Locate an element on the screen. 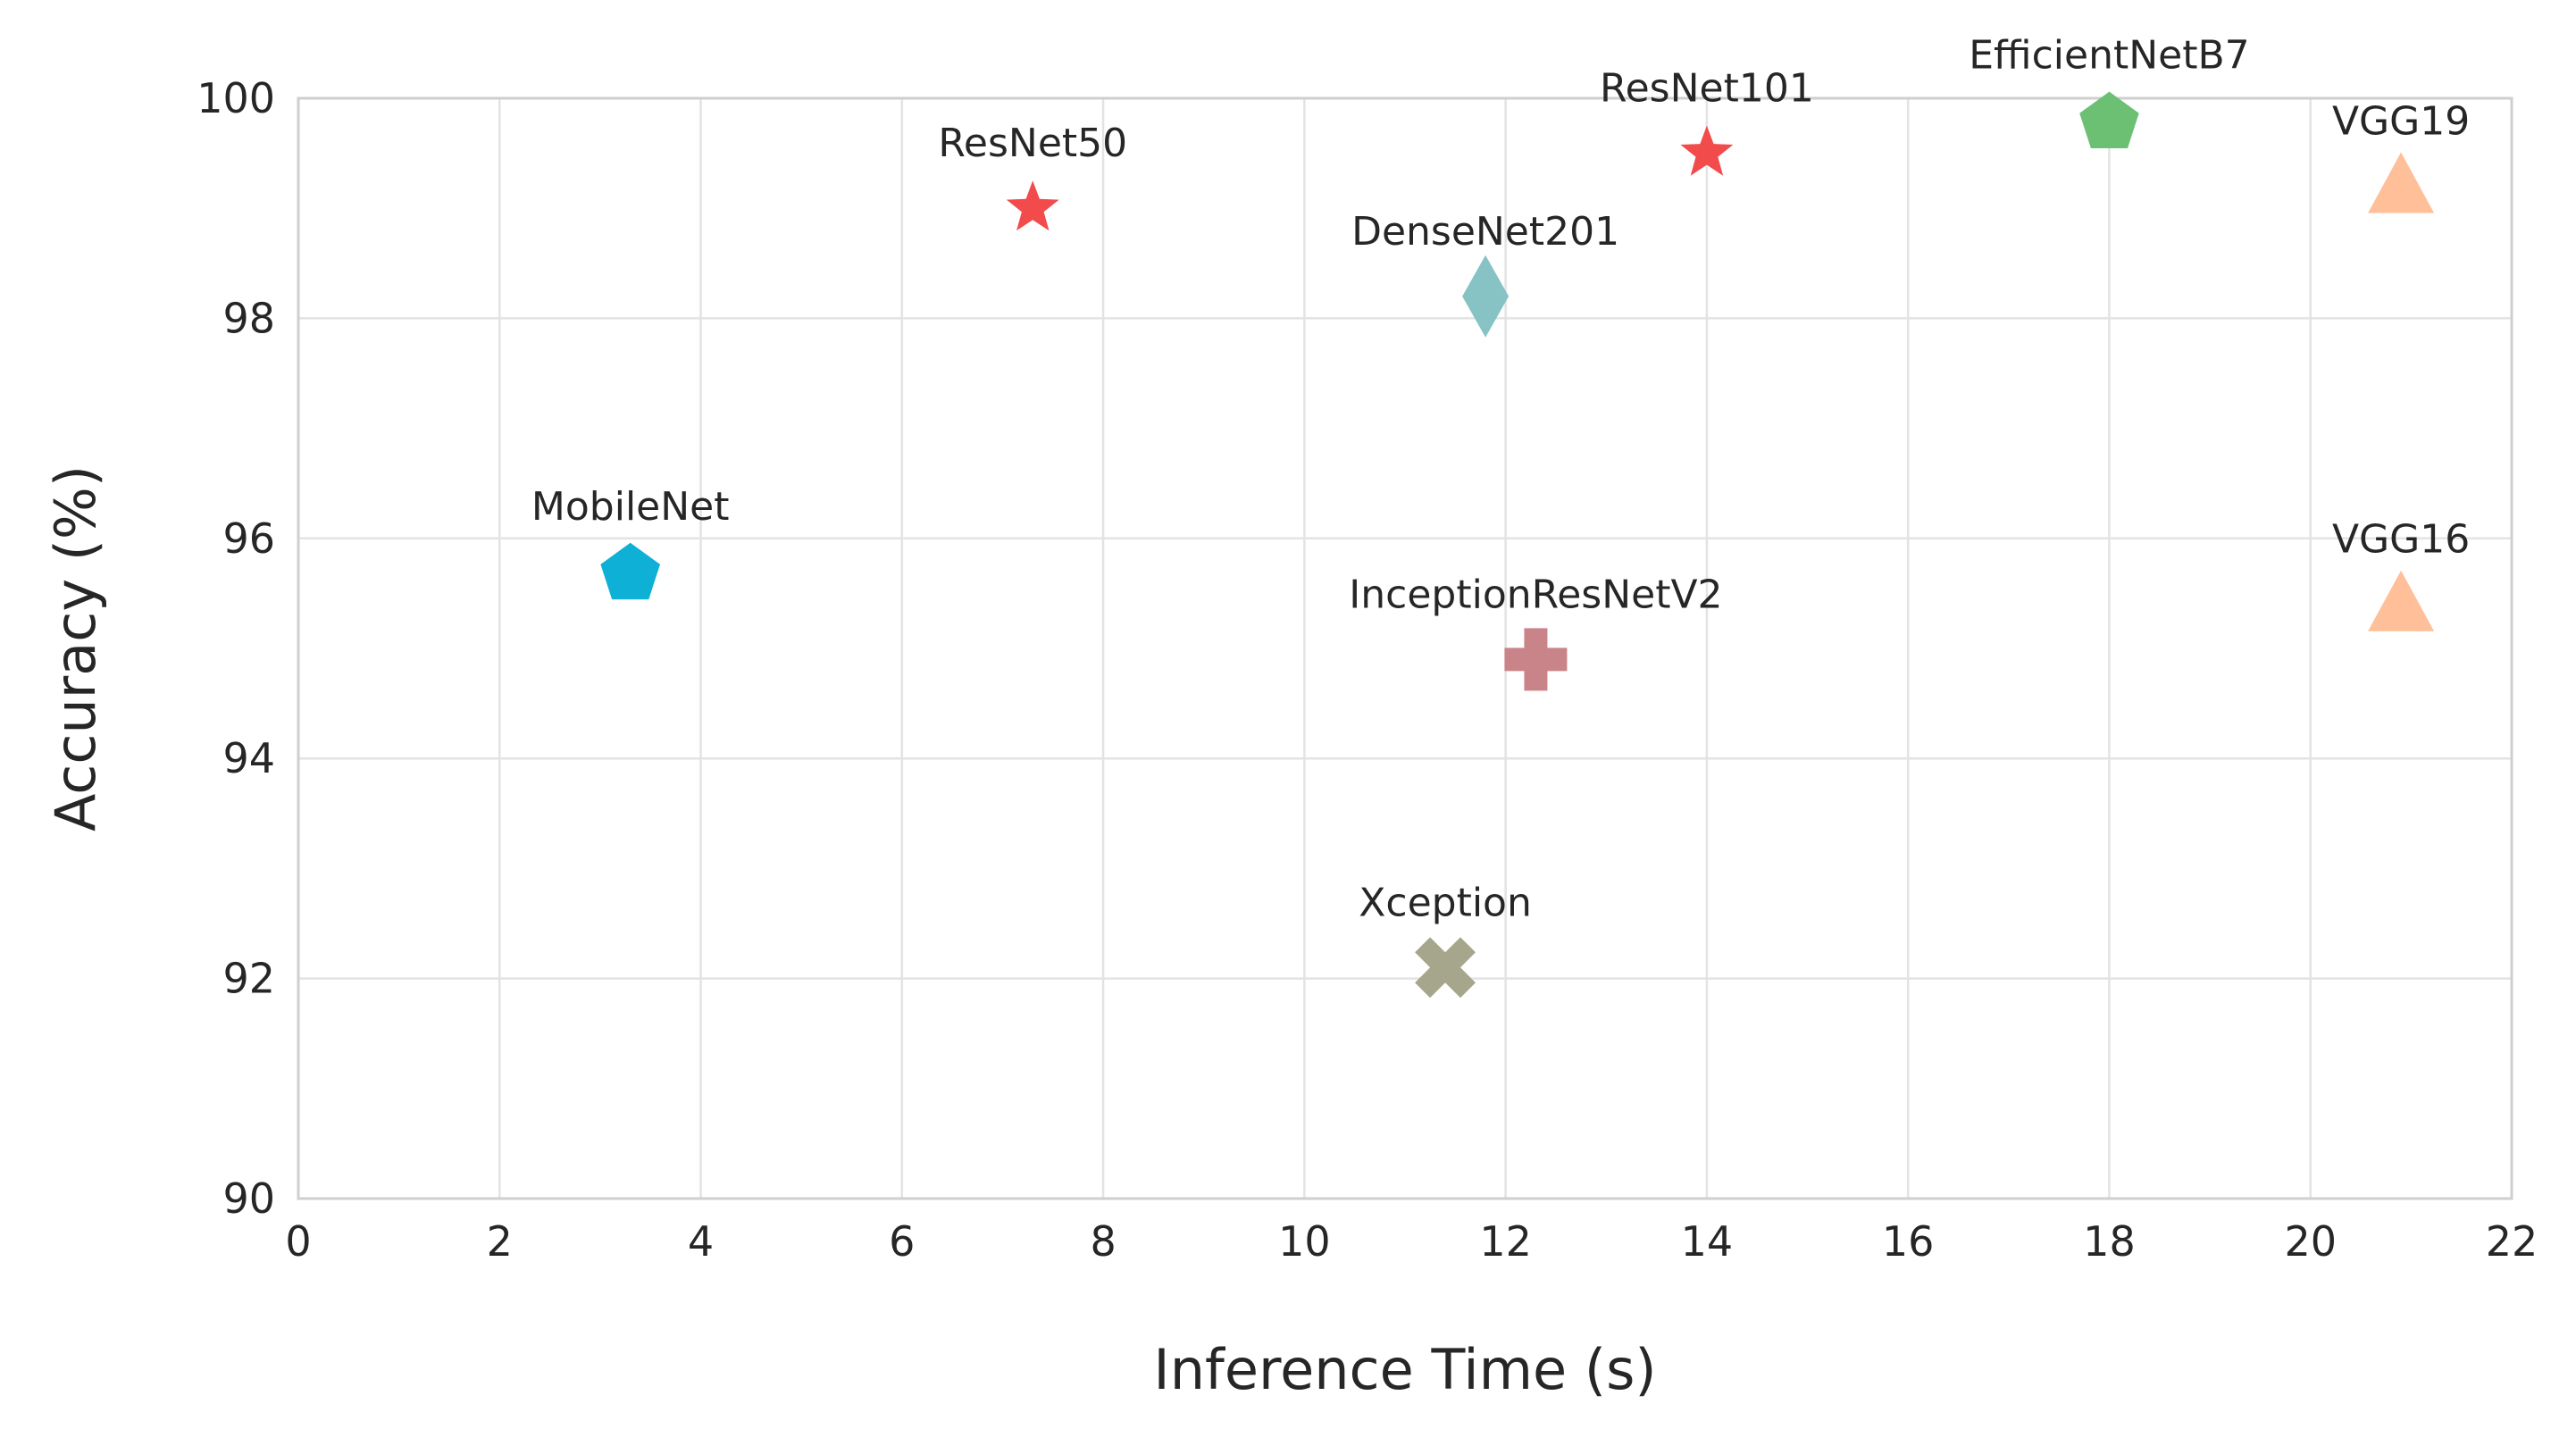 This screenshot has width=2576, height=1429. marker-resnet101 is located at coordinates (1707, 150).